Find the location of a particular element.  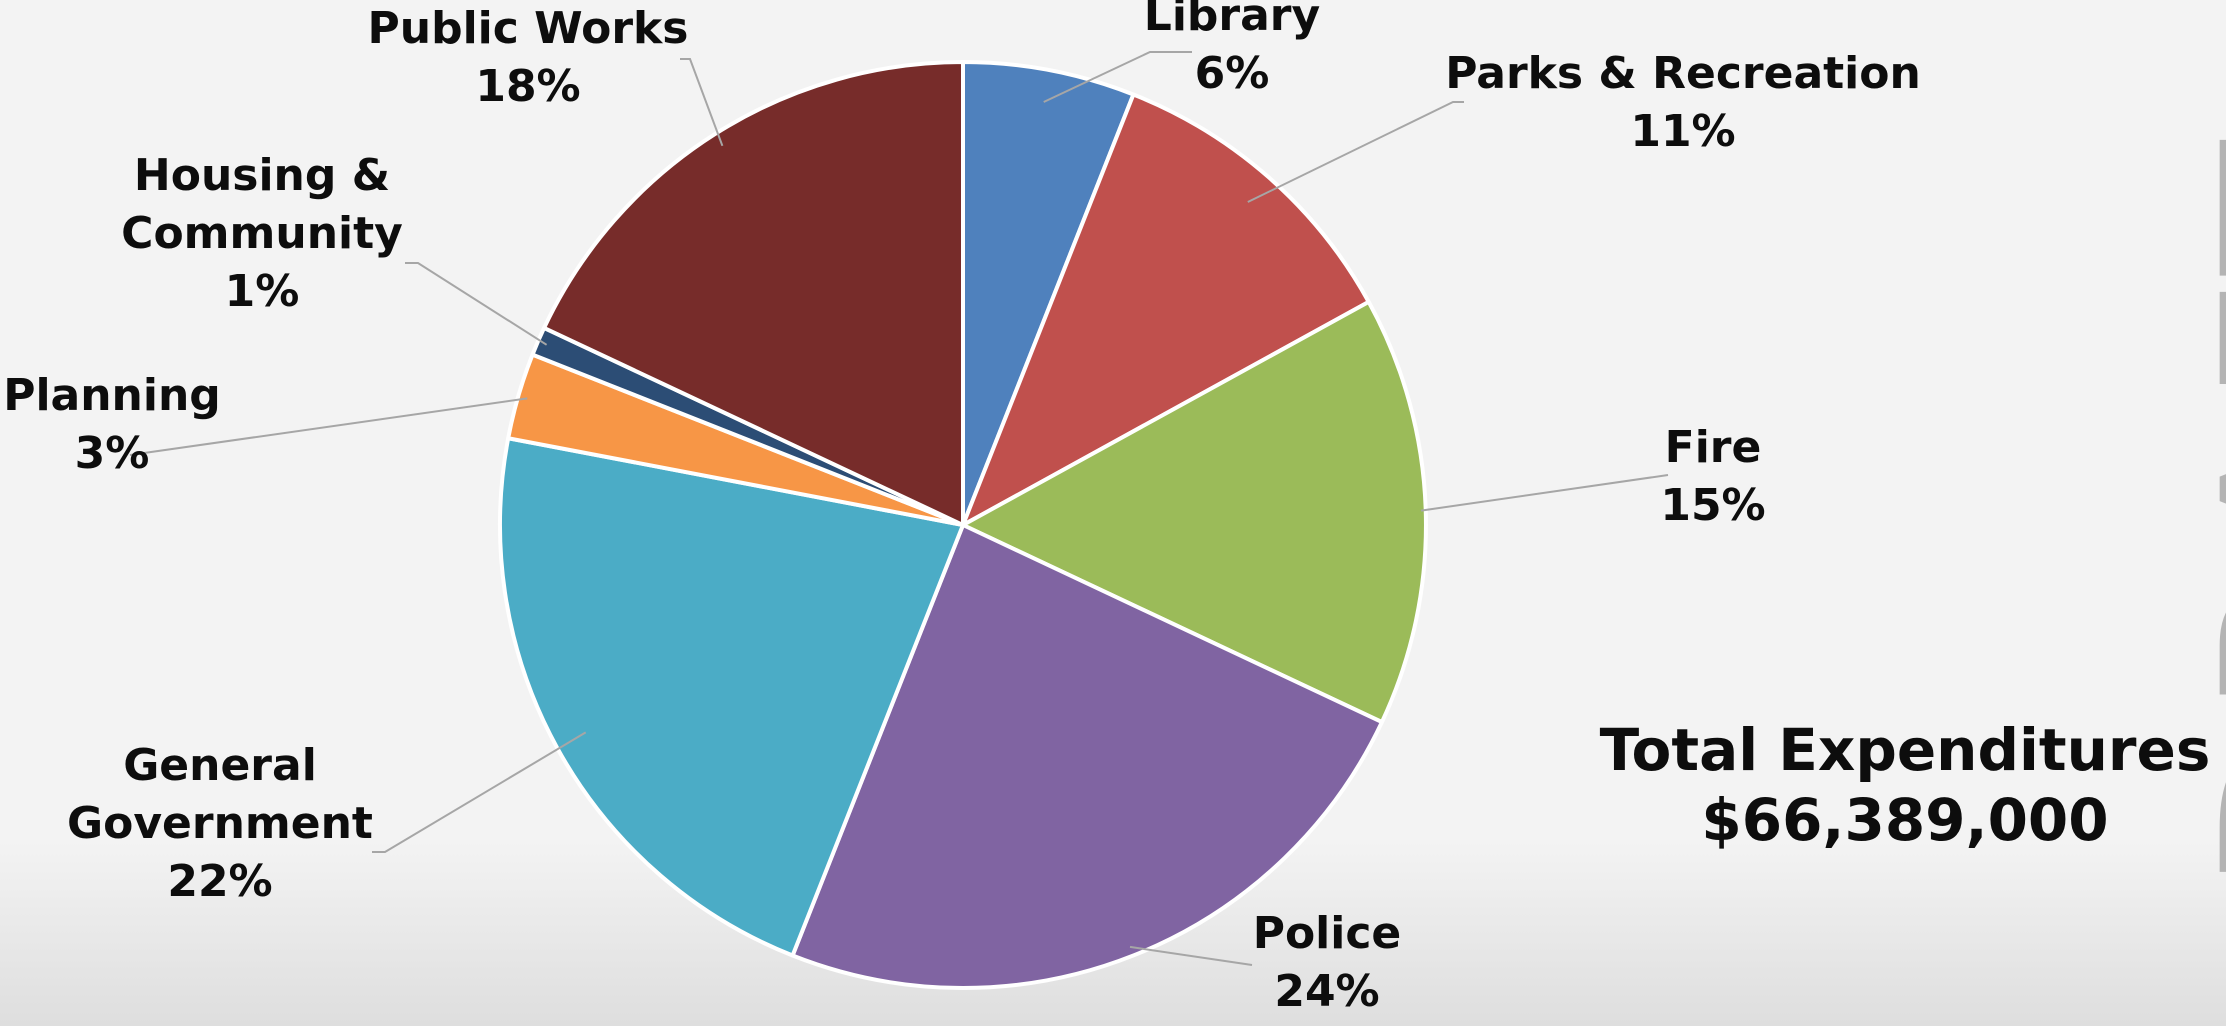

slice-name-fire: Fire is located at coordinates (1713, 447).